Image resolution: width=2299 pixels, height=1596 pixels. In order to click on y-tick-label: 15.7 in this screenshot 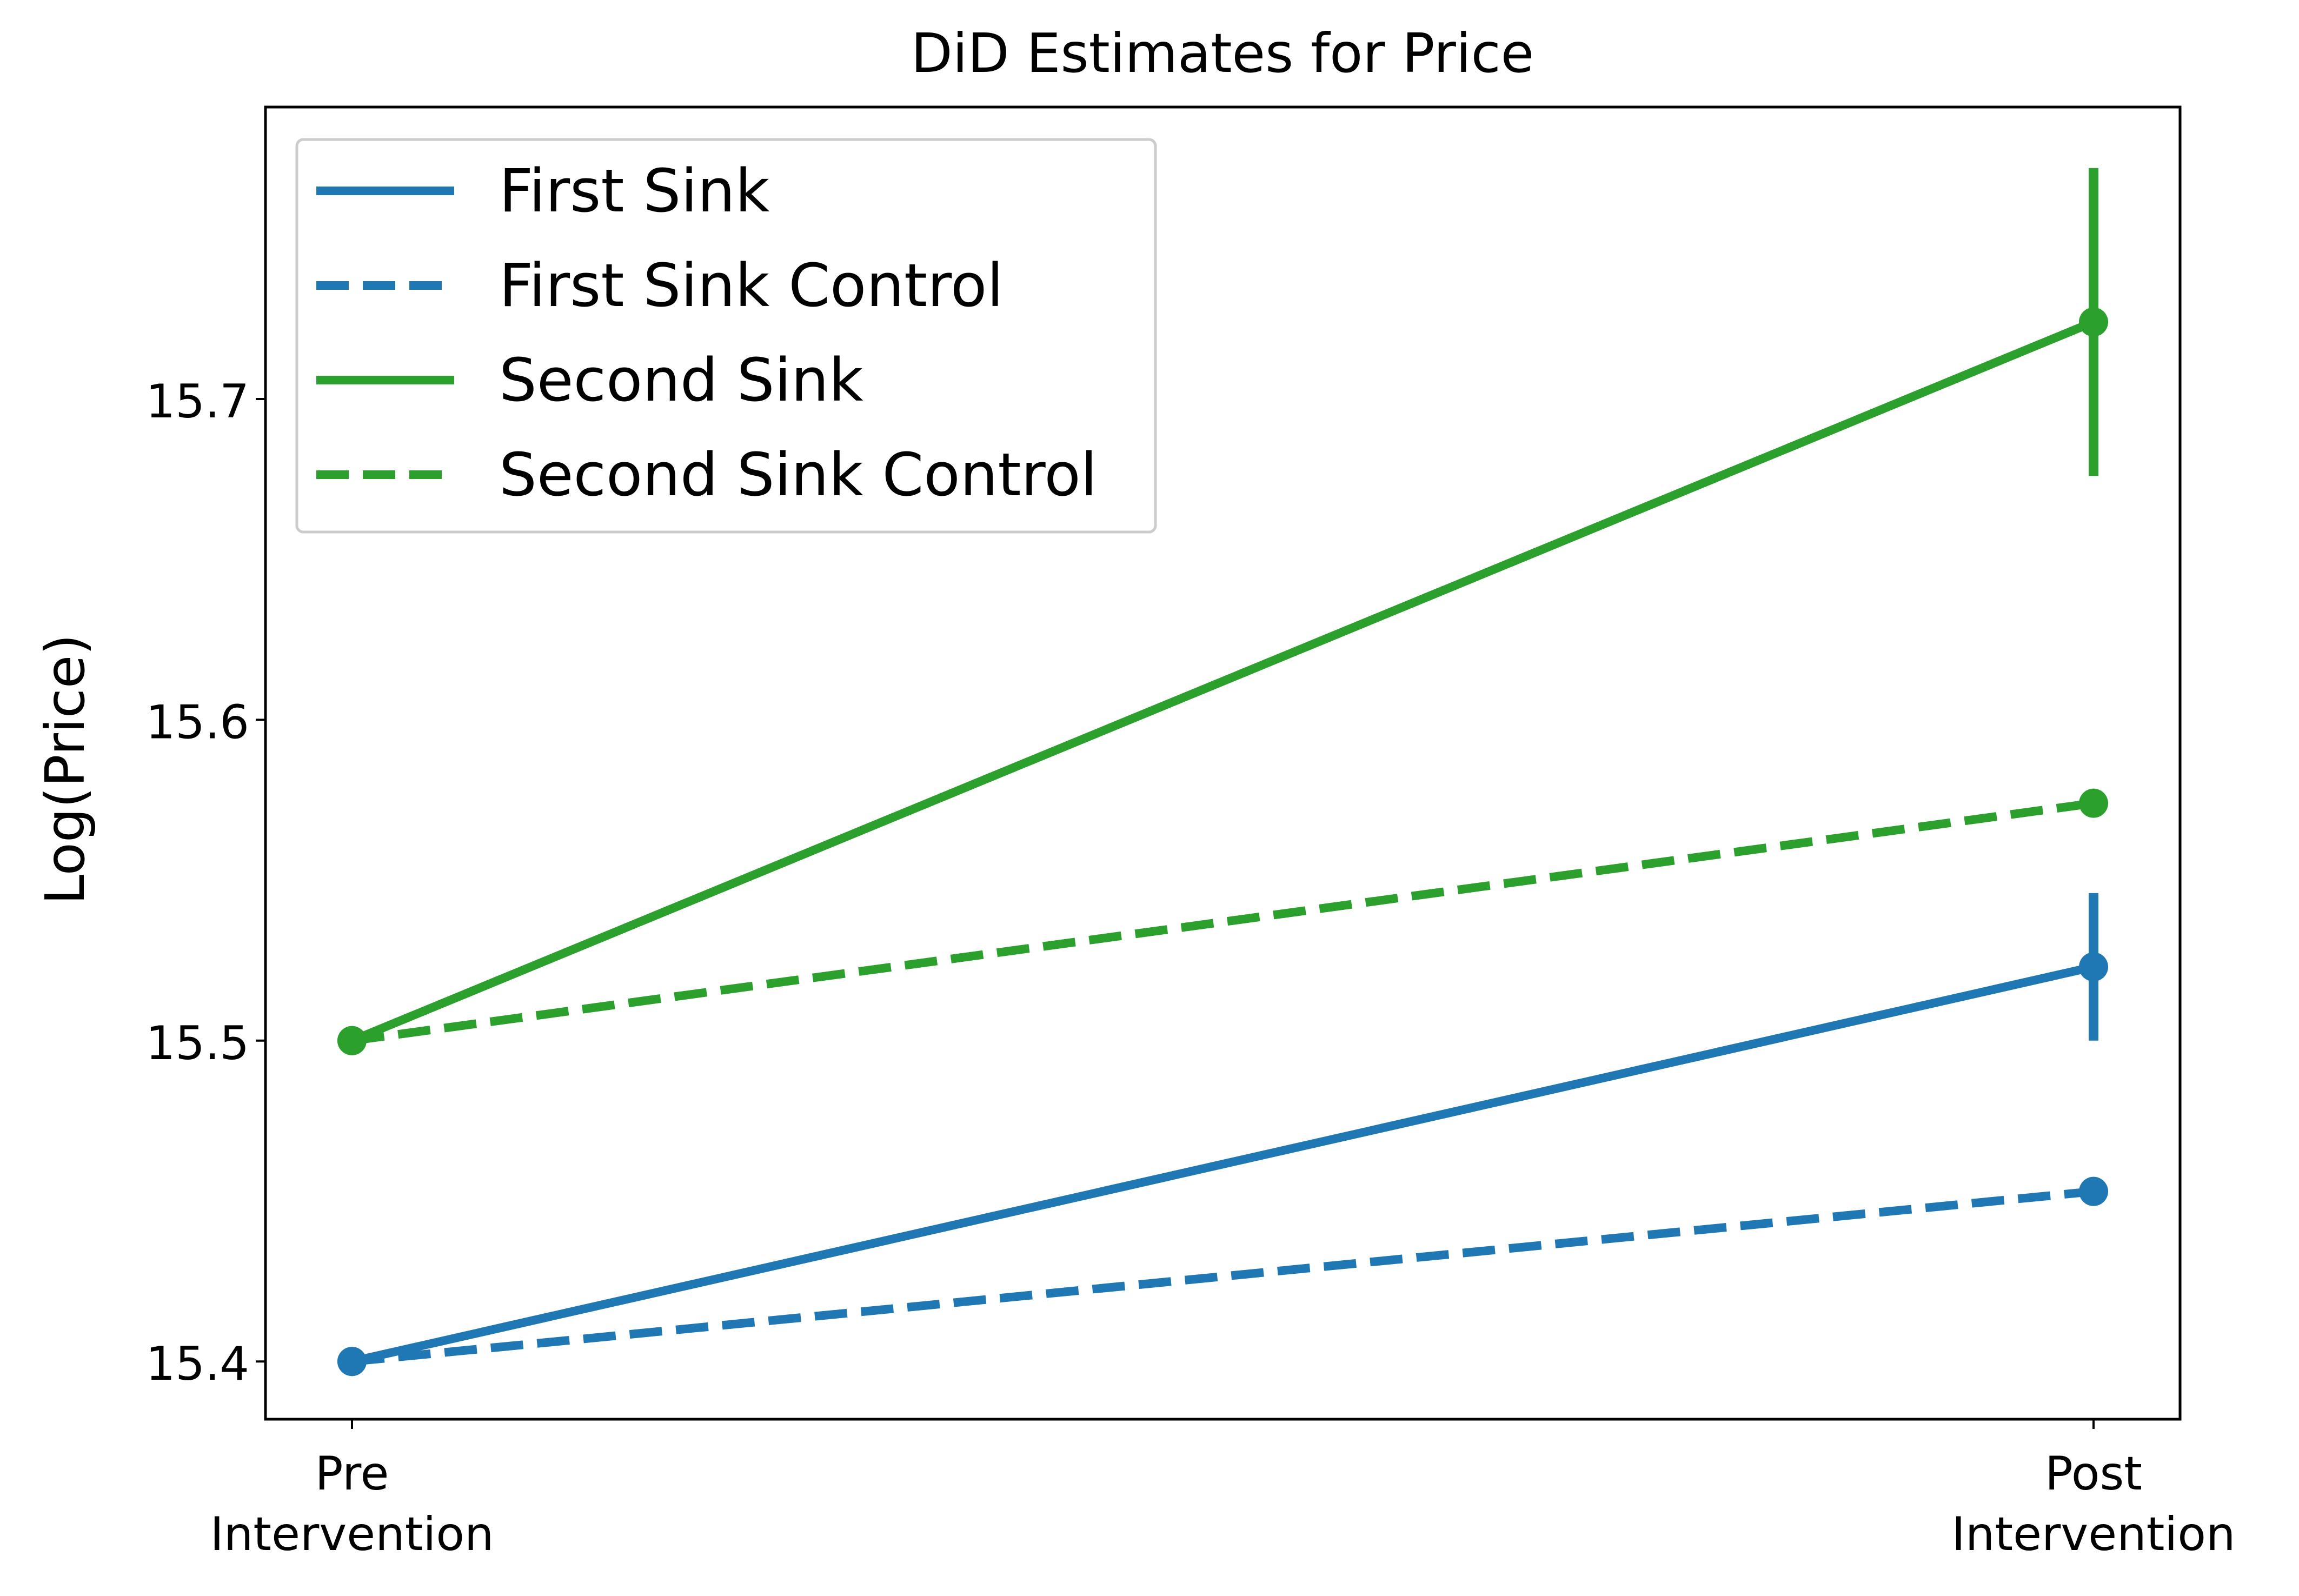, I will do `click(197, 402)`.